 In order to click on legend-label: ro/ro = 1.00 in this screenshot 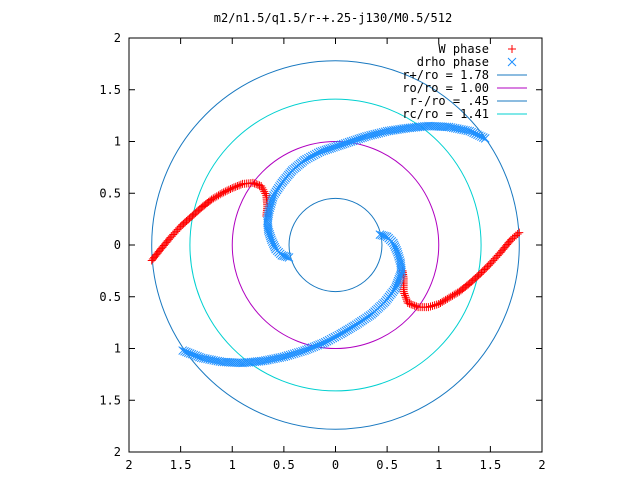, I will do `click(445, 88)`.